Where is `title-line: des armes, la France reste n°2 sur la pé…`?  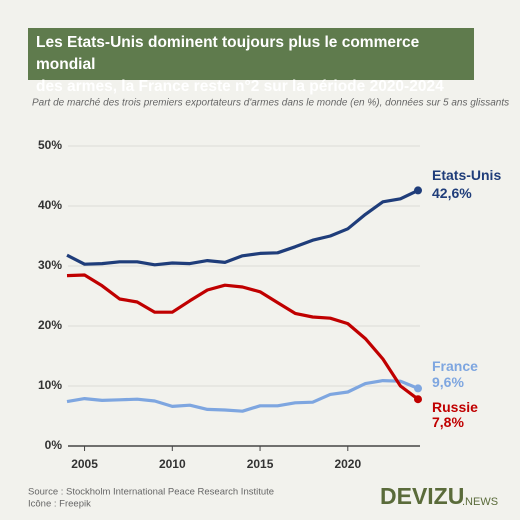
title-line: des armes, la France reste n°2 sur la pé… is located at coordinates (240, 86).